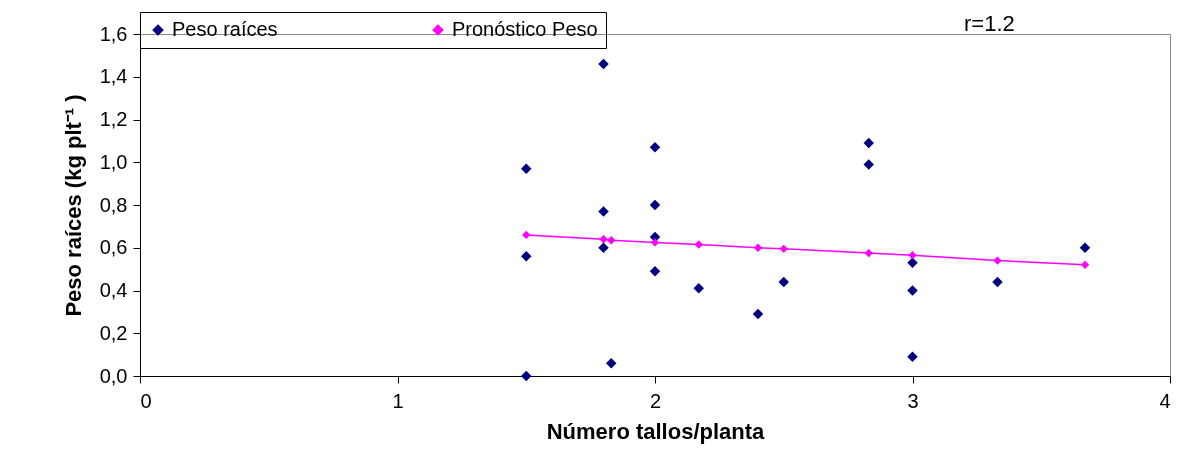  Describe the element at coordinates (113, 247) in the screenshot. I see `y-tick-label: 0,6` at that location.